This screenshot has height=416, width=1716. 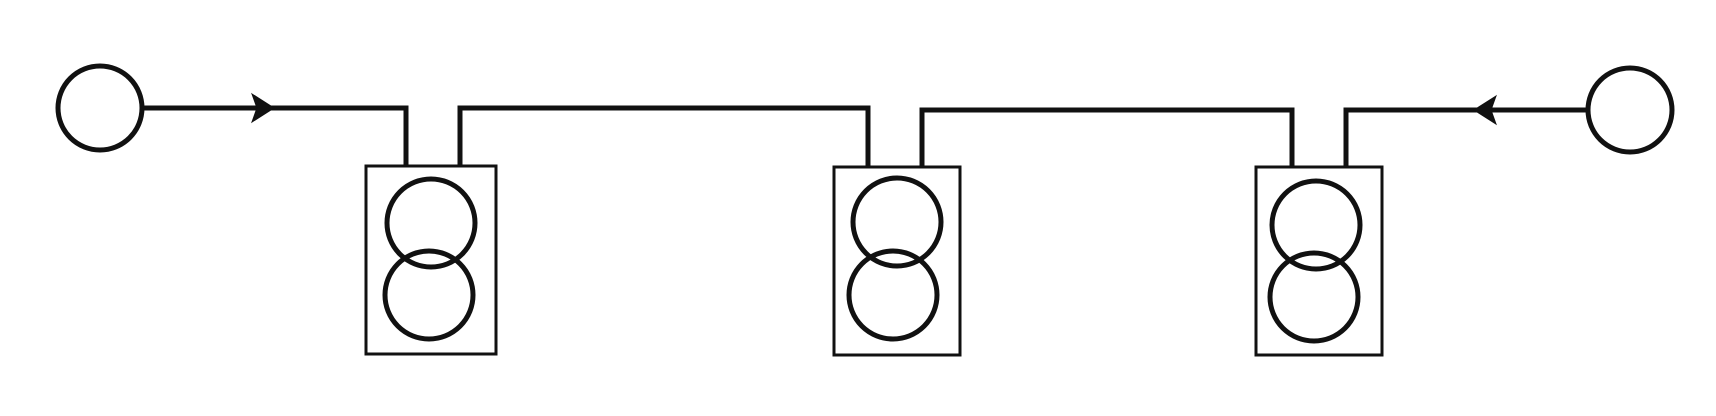 I want to click on transformer-3-housing, so click(x=1319, y=261).